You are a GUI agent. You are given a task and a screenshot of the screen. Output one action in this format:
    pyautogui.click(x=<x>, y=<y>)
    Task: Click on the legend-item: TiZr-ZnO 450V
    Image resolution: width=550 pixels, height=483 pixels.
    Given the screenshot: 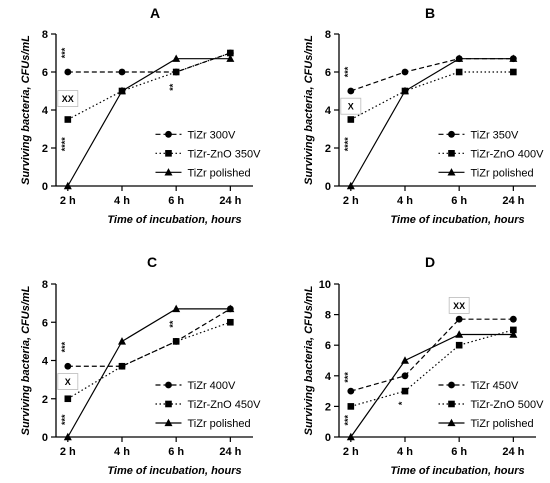 What is the action you would take?
    pyautogui.click(x=208, y=405)
    